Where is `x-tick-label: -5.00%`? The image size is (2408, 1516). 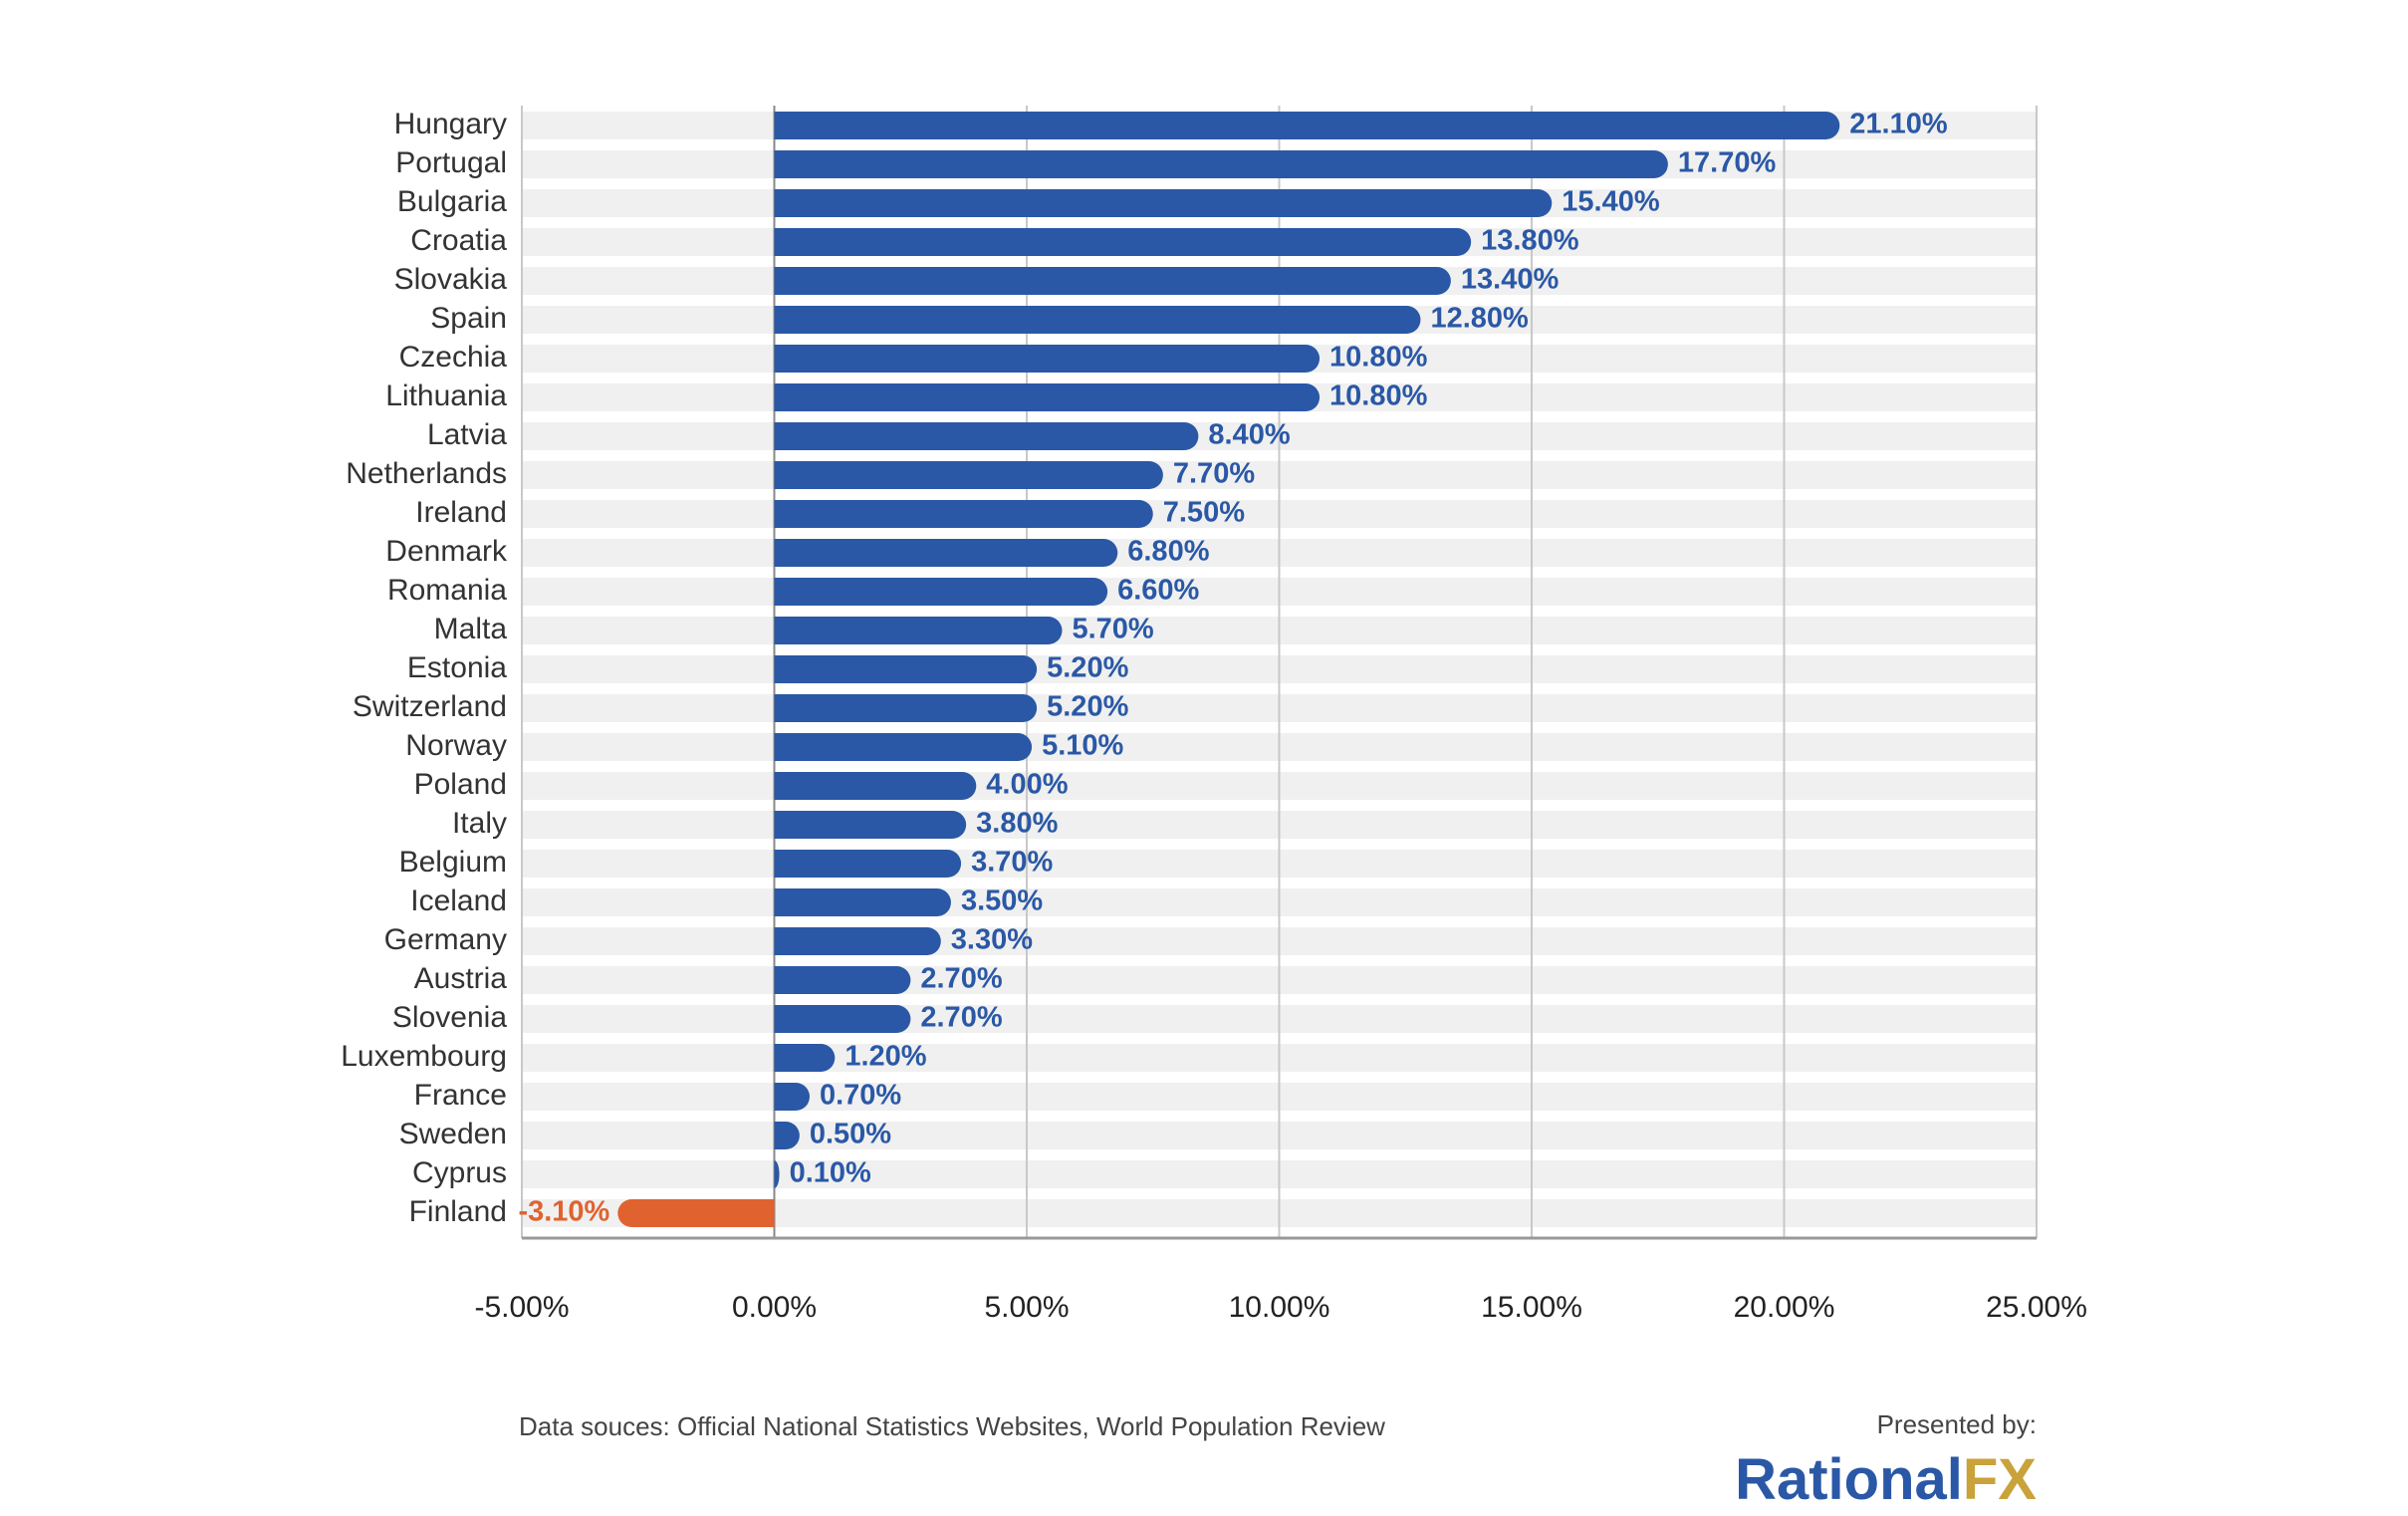 x-tick-label: -5.00% is located at coordinates (521, 1307).